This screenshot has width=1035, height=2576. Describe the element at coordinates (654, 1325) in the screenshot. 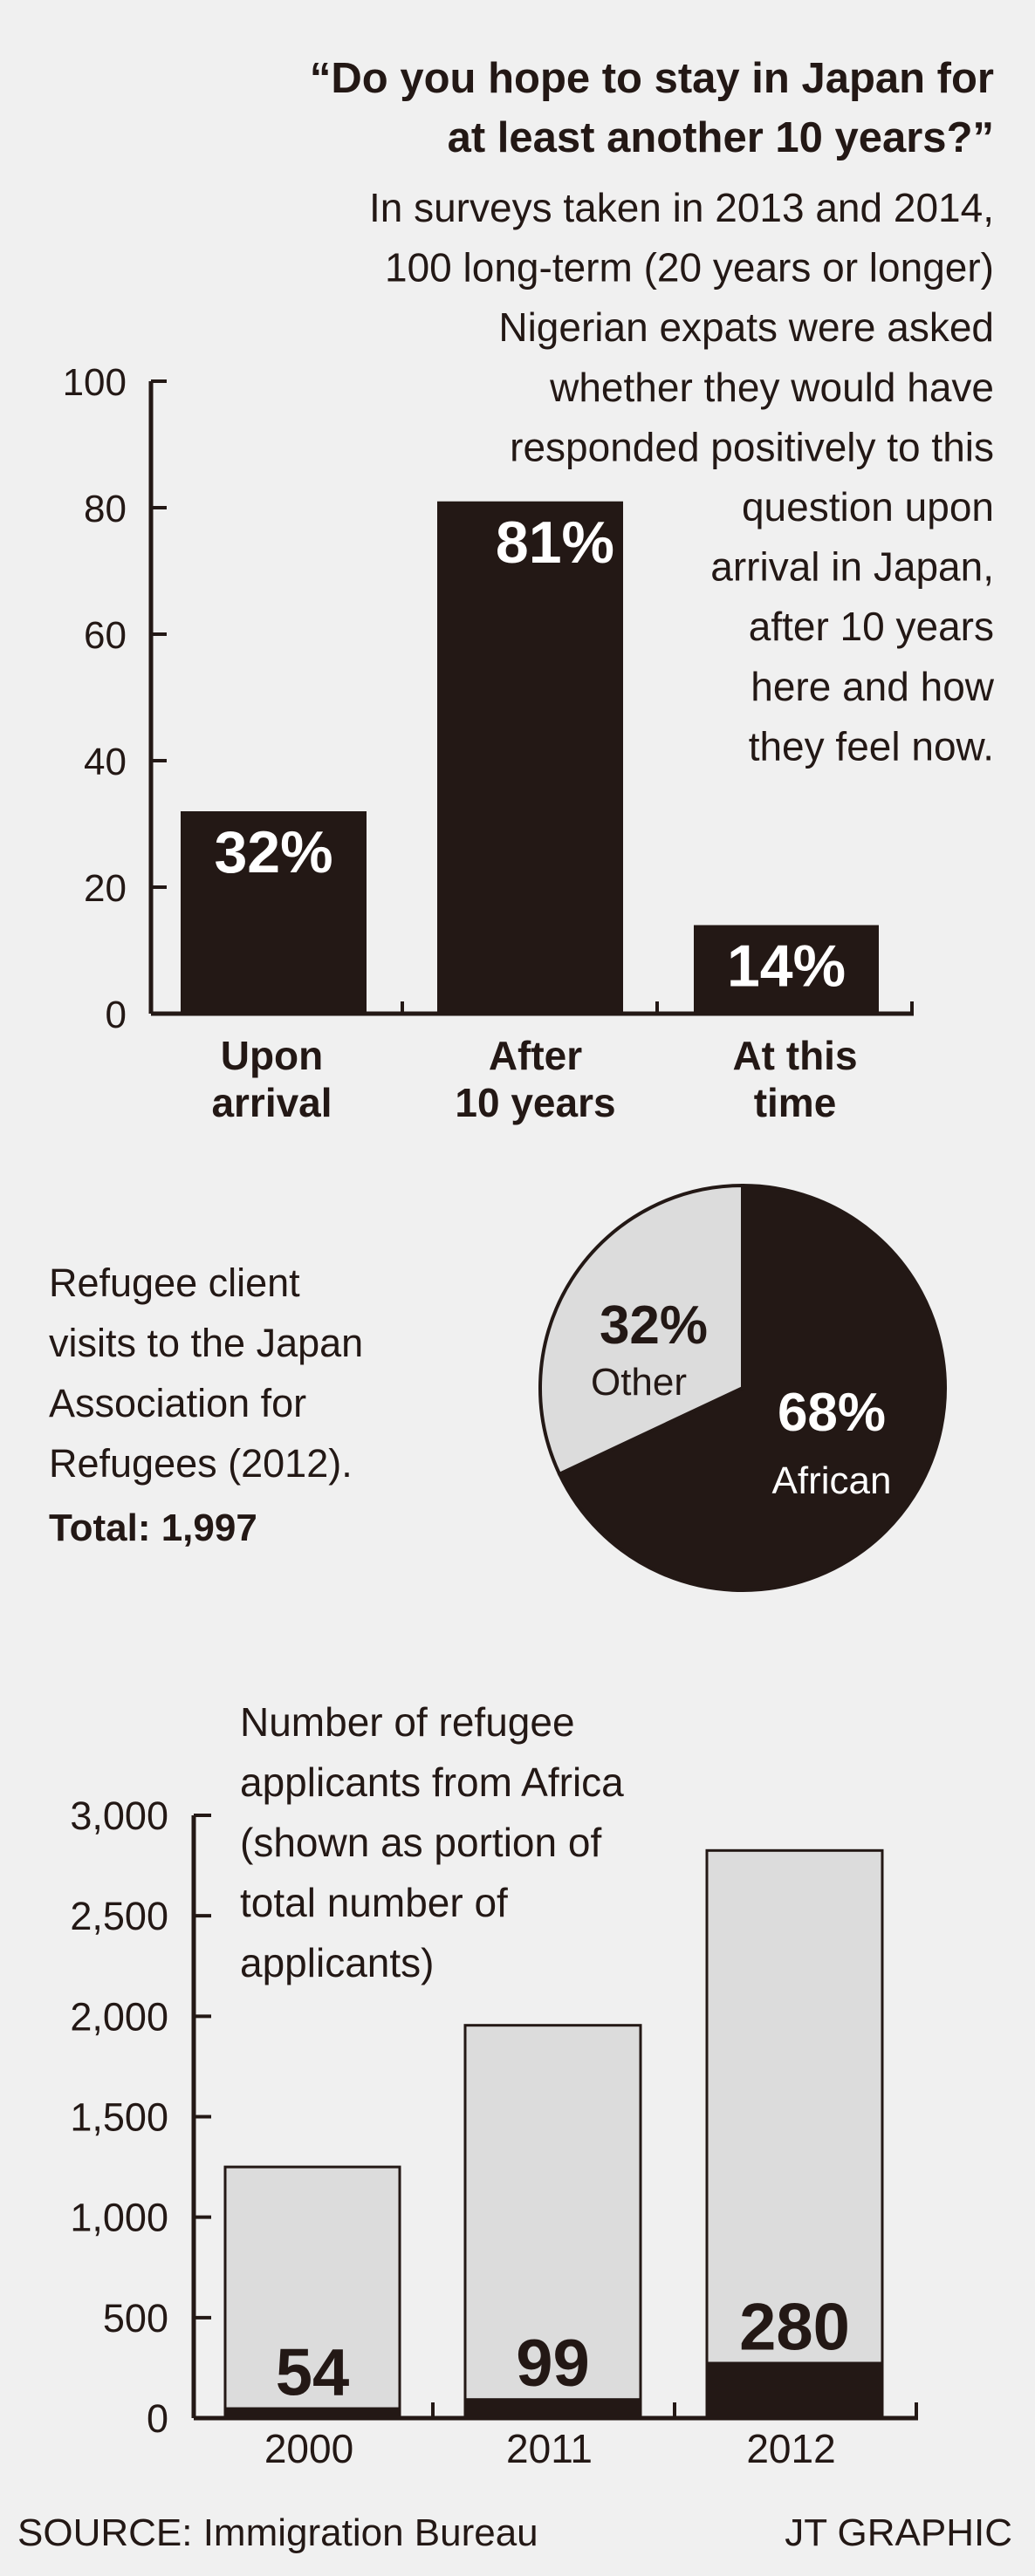

I see `pie-label-value: 32%` at that location.